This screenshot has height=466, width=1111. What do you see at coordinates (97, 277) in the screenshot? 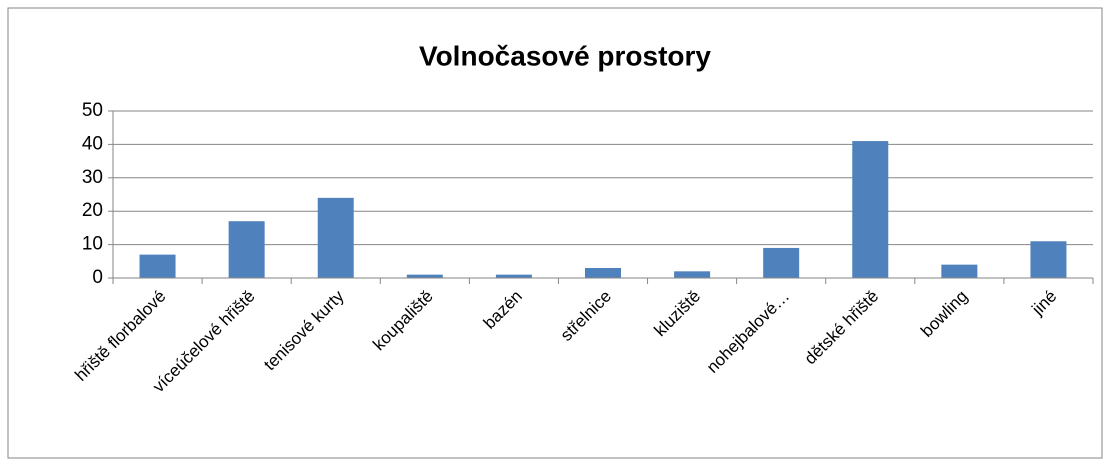
I see `y-tick-label: 0` at bounding box center [97, 277].